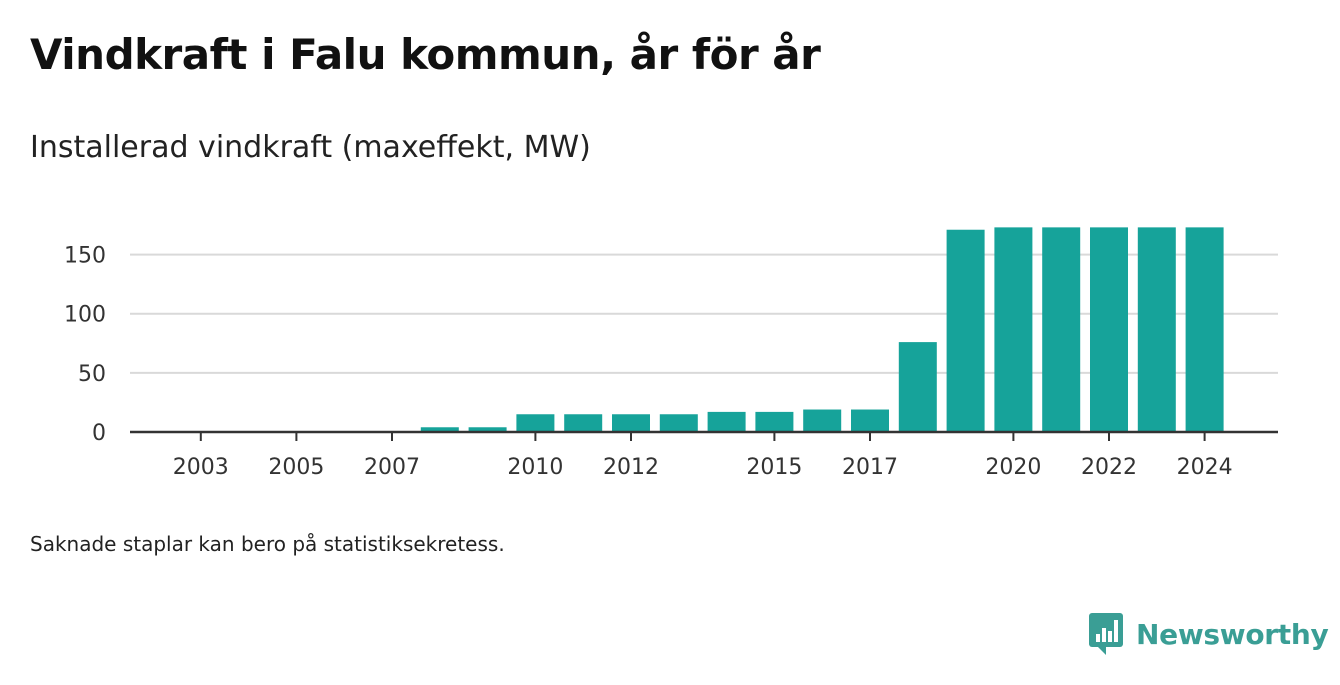 The width and height of the screenshot is (1340, 685). What do you see at coordinates (392, 467) in the screenshot?
I see `x-tick-label: 2007` at bounding box center [392, 467].